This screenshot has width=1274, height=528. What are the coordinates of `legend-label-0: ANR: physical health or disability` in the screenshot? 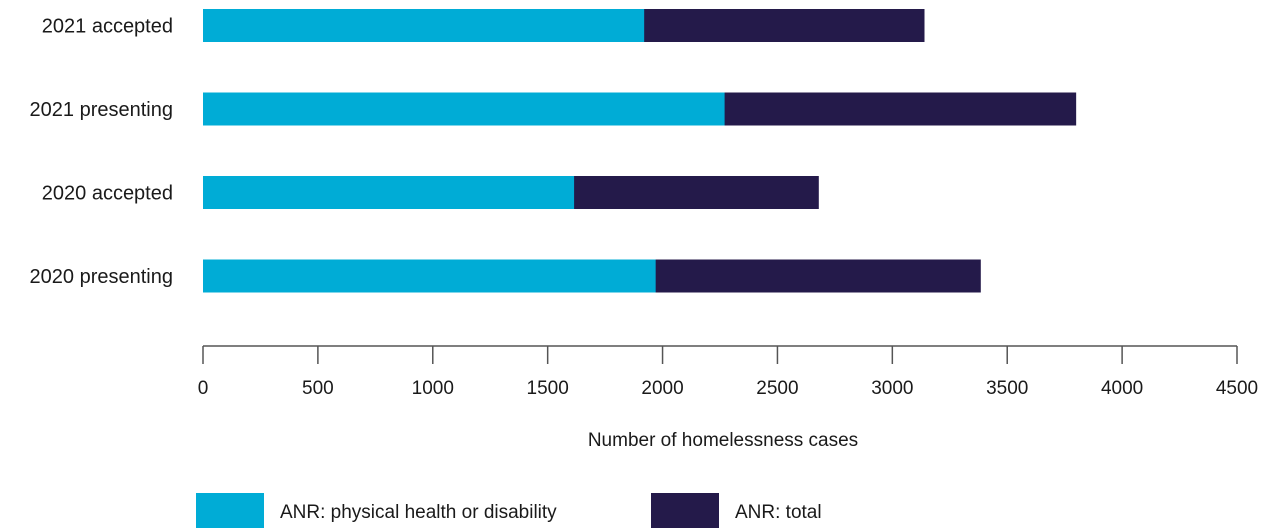 It's located at (418, 512).